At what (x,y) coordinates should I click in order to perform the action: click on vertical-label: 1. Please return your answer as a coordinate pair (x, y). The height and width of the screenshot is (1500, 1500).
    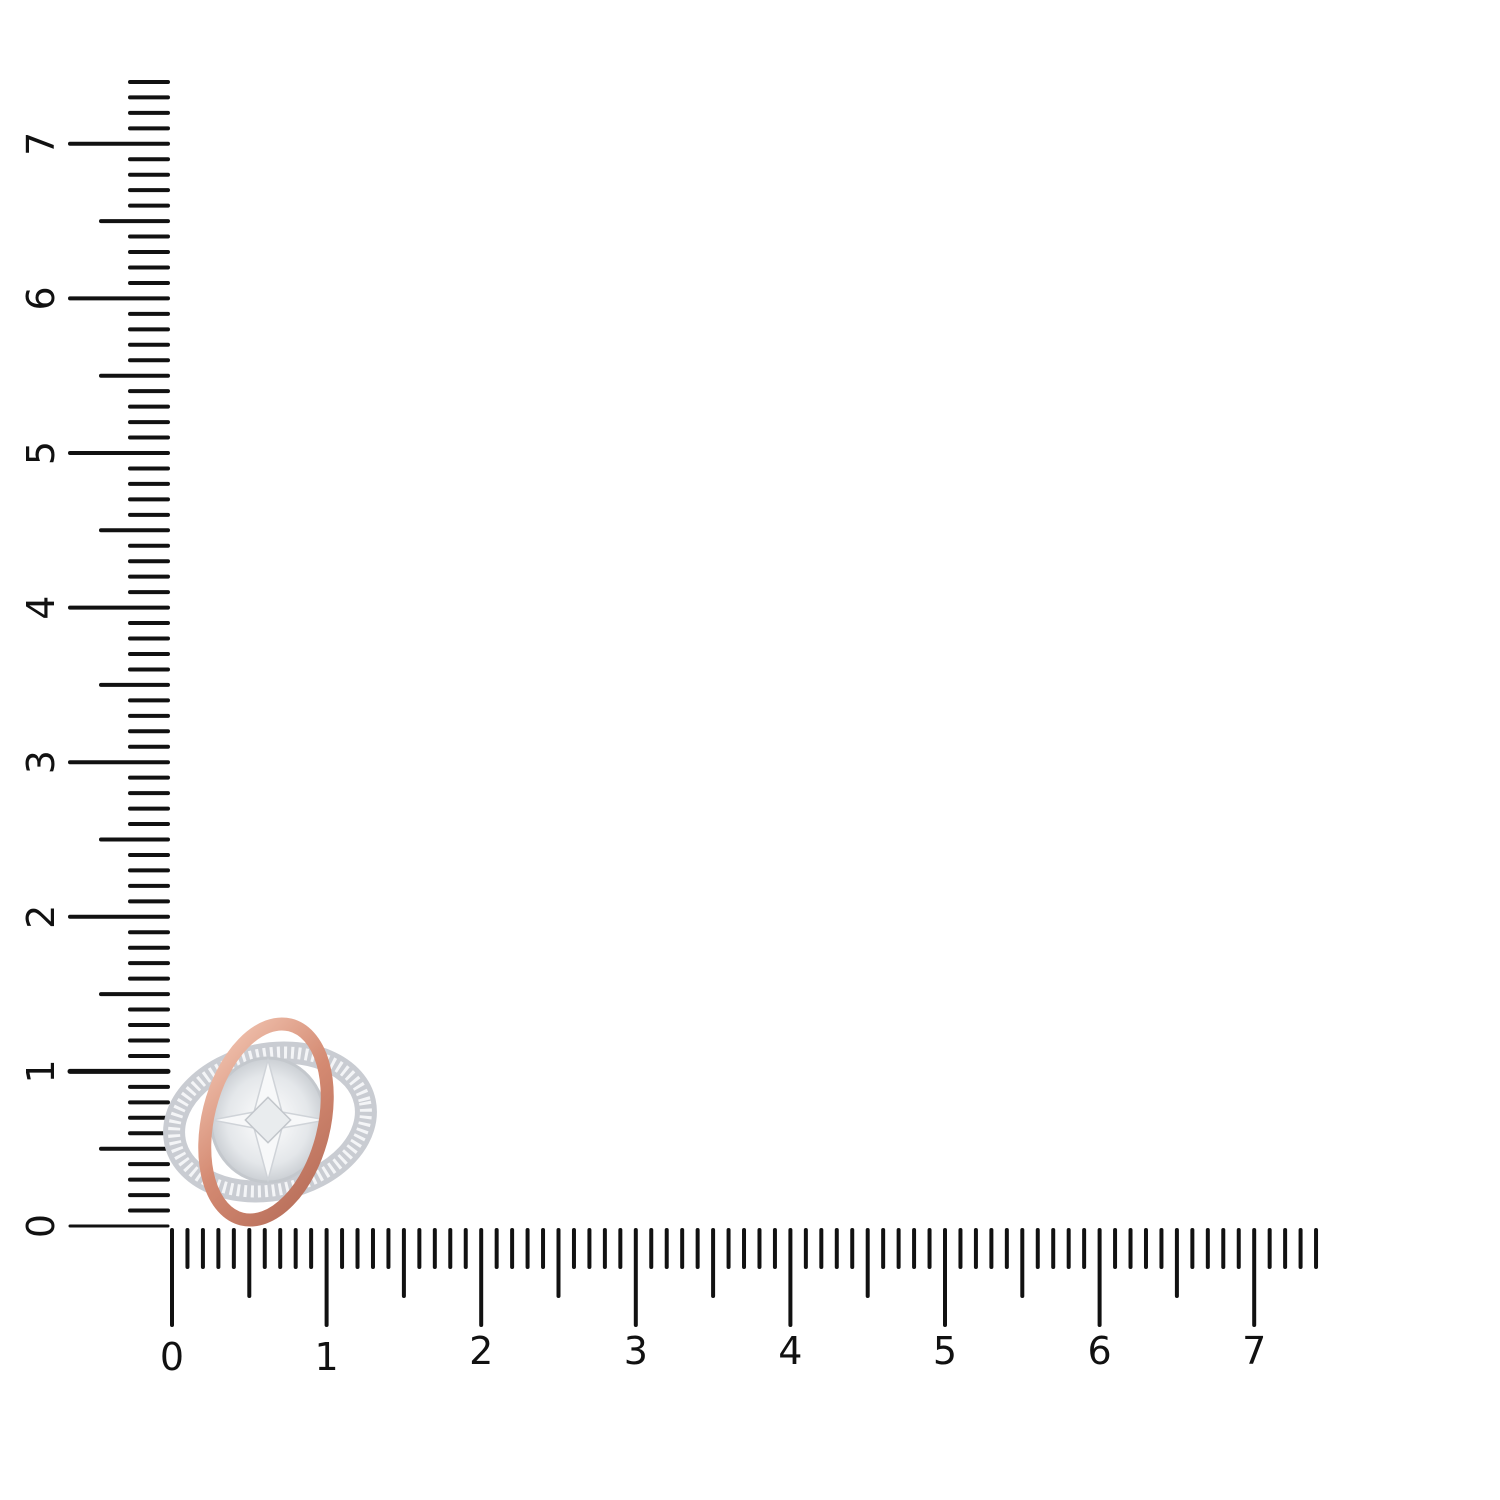
    Looking at the image, I should click on (41, 1071).